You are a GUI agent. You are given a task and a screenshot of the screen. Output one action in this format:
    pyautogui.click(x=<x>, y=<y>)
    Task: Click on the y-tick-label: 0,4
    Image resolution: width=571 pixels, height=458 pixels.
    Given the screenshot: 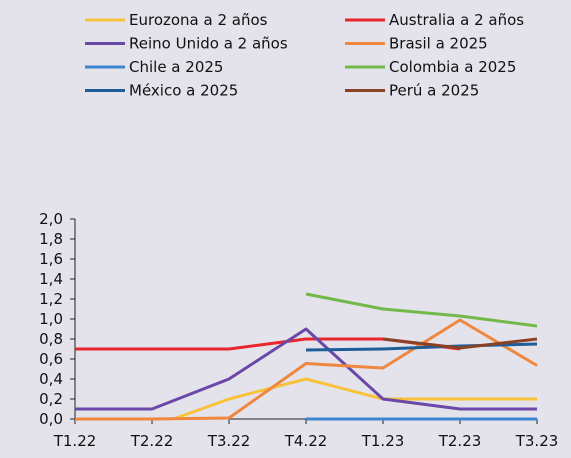 What is the action you would take?
    pyautogui.click(x=51, y=379)
    